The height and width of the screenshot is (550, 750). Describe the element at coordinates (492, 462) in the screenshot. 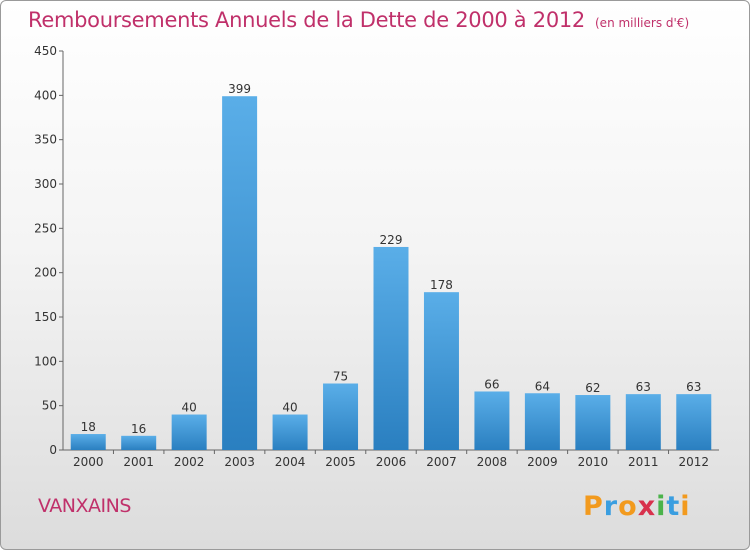

I see `x-tick-label: 2008` at that location.